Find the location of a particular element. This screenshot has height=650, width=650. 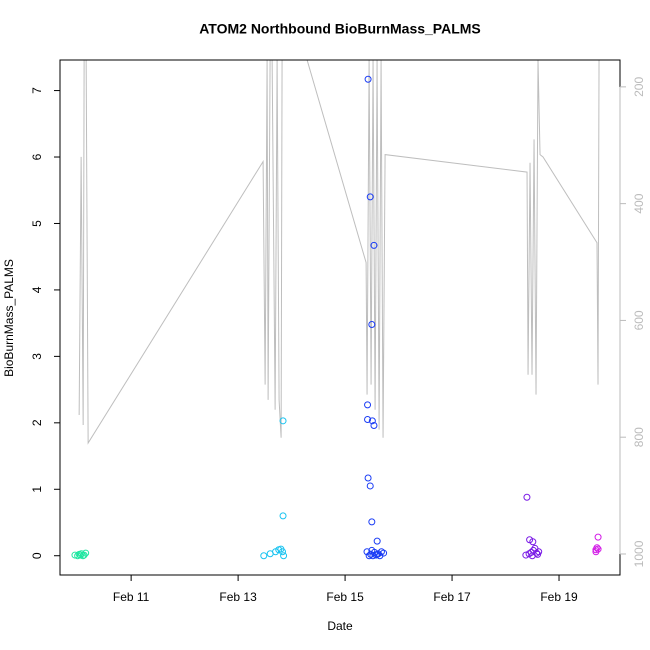

y2-tick-label: 400 is located at coordinates (639, 203).